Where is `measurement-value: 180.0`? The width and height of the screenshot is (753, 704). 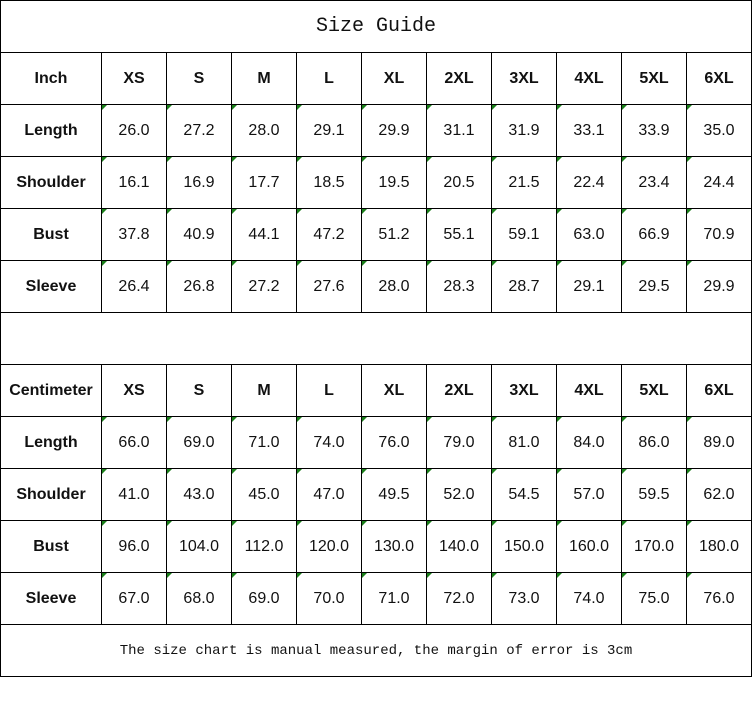
measurement-value: 180.0 is located at coordinates (719, 546).